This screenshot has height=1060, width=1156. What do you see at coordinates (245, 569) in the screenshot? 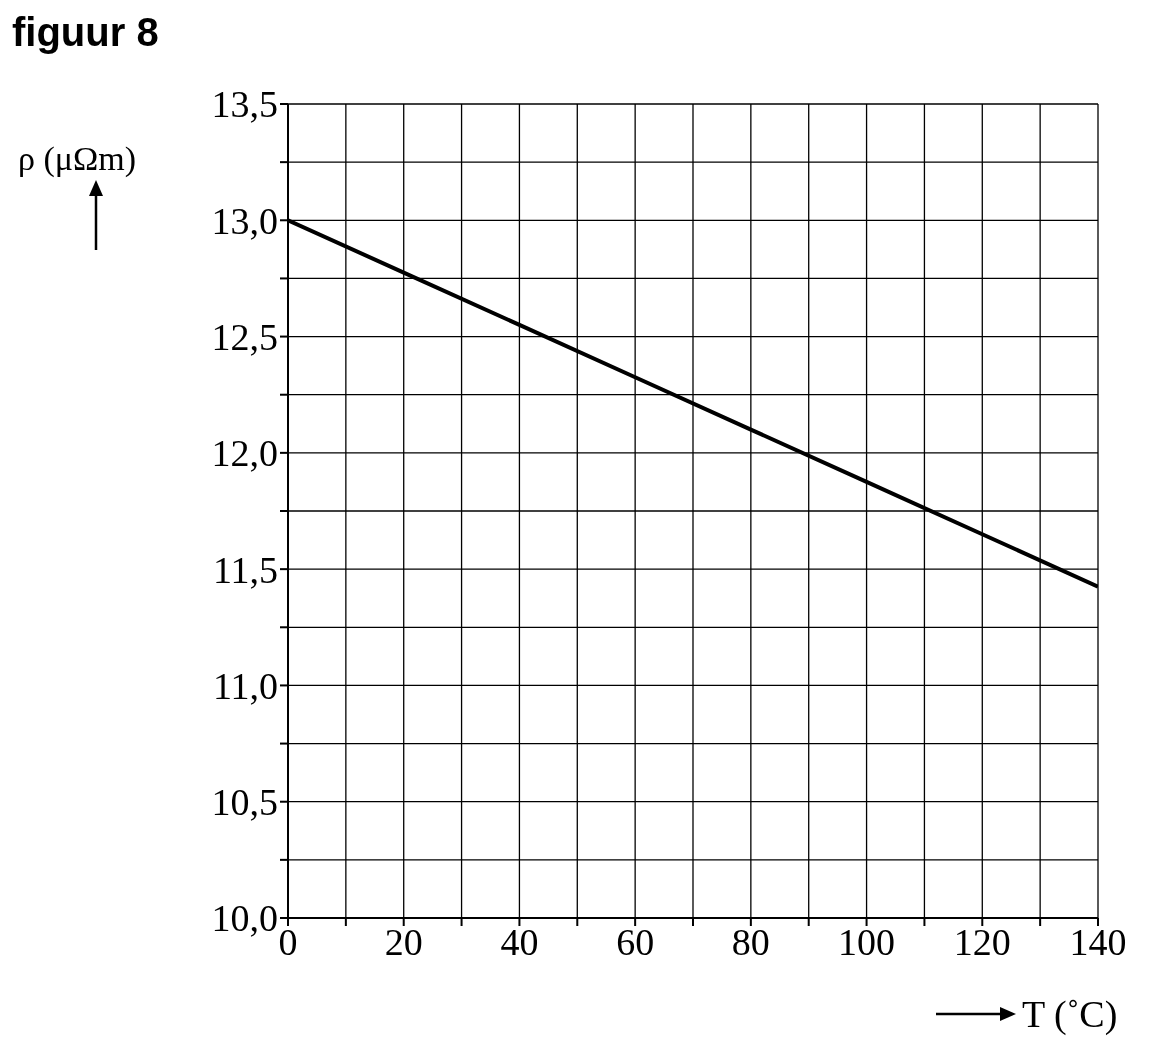
I see `y-tick-label: 11,5` at bounding box center [245, 569].